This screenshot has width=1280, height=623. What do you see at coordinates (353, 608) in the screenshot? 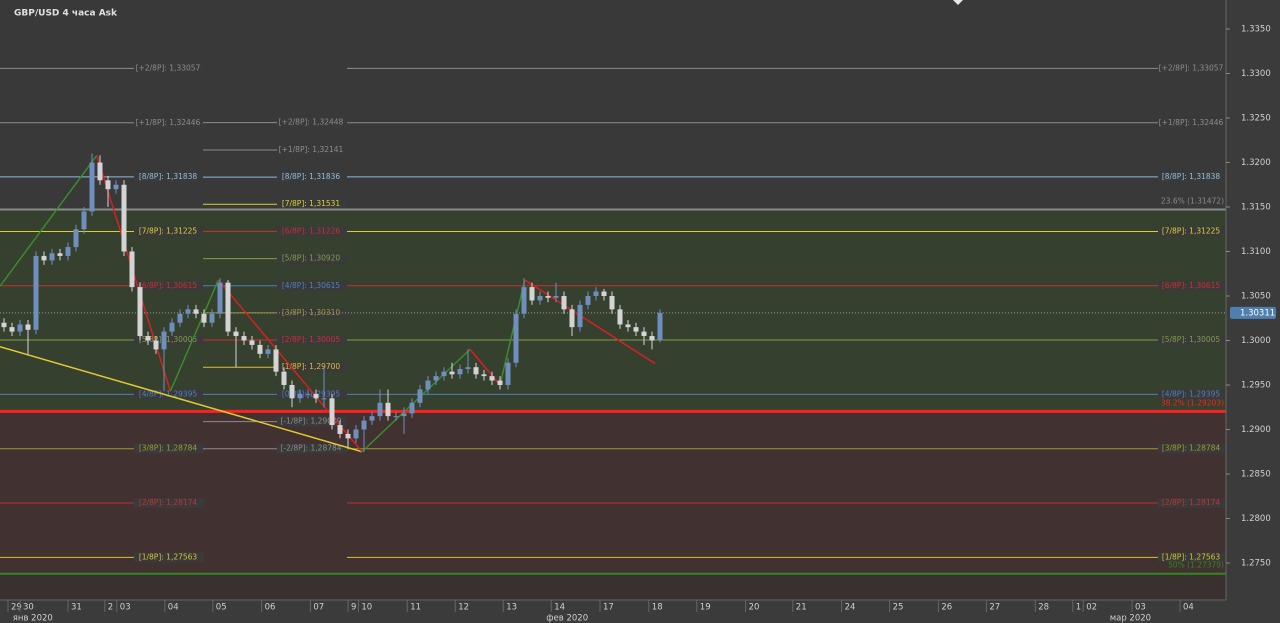
I see `x-tick-label: 9` at bounding box center [353, 608].